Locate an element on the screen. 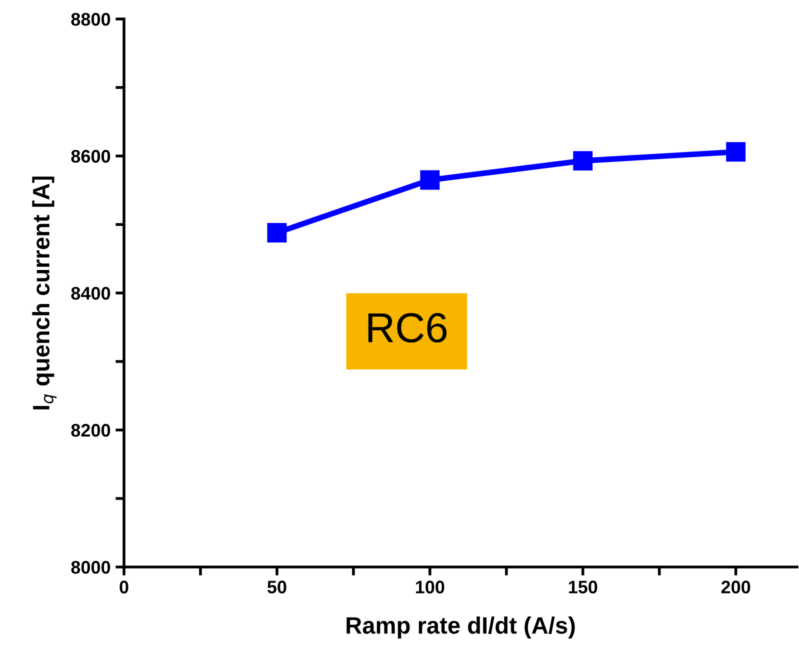 This screenshot has width=799, height=653. y-tick-label: 8400 is located at coordinates (90, 293).